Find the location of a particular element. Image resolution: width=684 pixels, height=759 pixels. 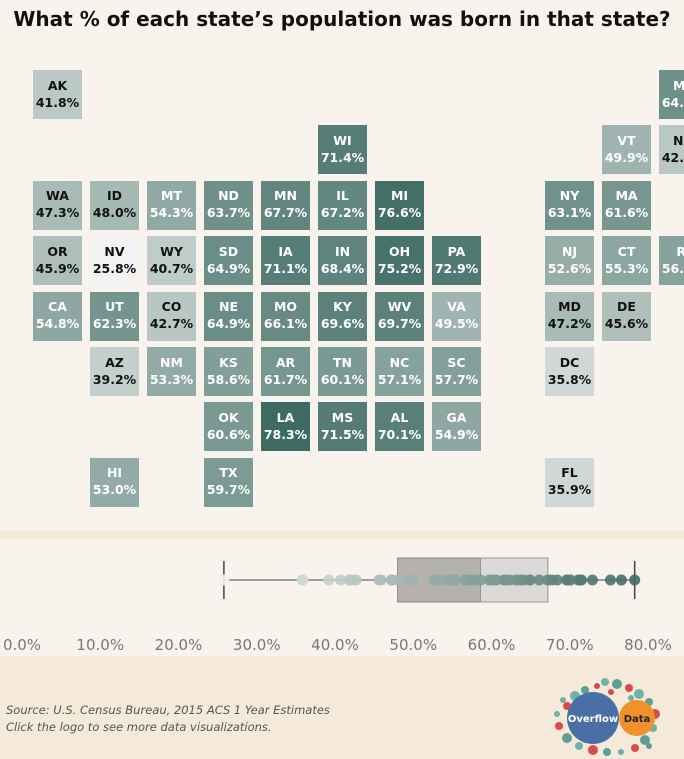

state-tile-me: ME64.1% is located at coordinates (671, 94).